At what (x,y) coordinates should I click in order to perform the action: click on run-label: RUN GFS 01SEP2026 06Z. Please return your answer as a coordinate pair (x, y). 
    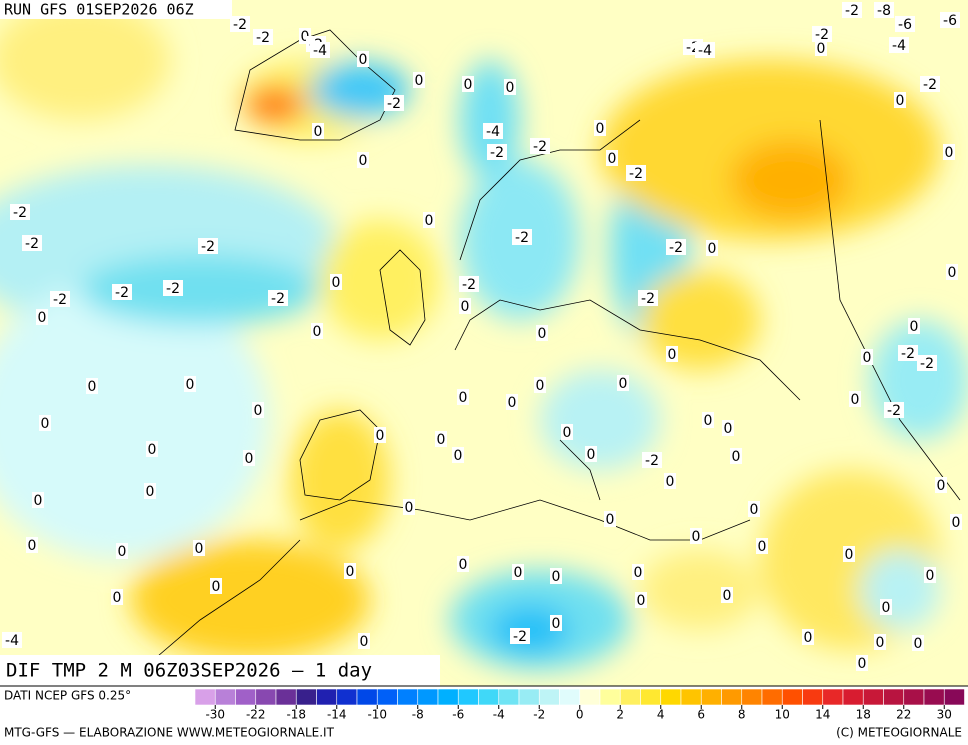
    Looking at the image, I should click on (99, 10).